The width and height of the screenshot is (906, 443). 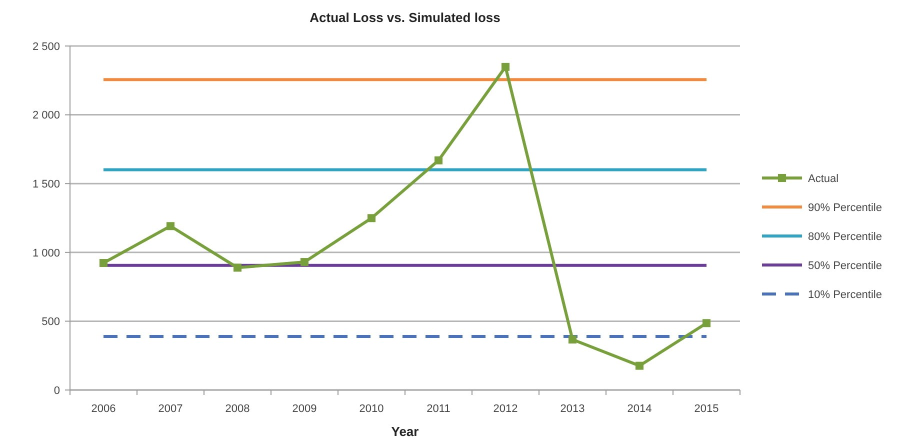 What do you see at coordinates (438, 409) in the screenshot?
I see `x-tick-label: 2011` at bounding box center [438, 409].